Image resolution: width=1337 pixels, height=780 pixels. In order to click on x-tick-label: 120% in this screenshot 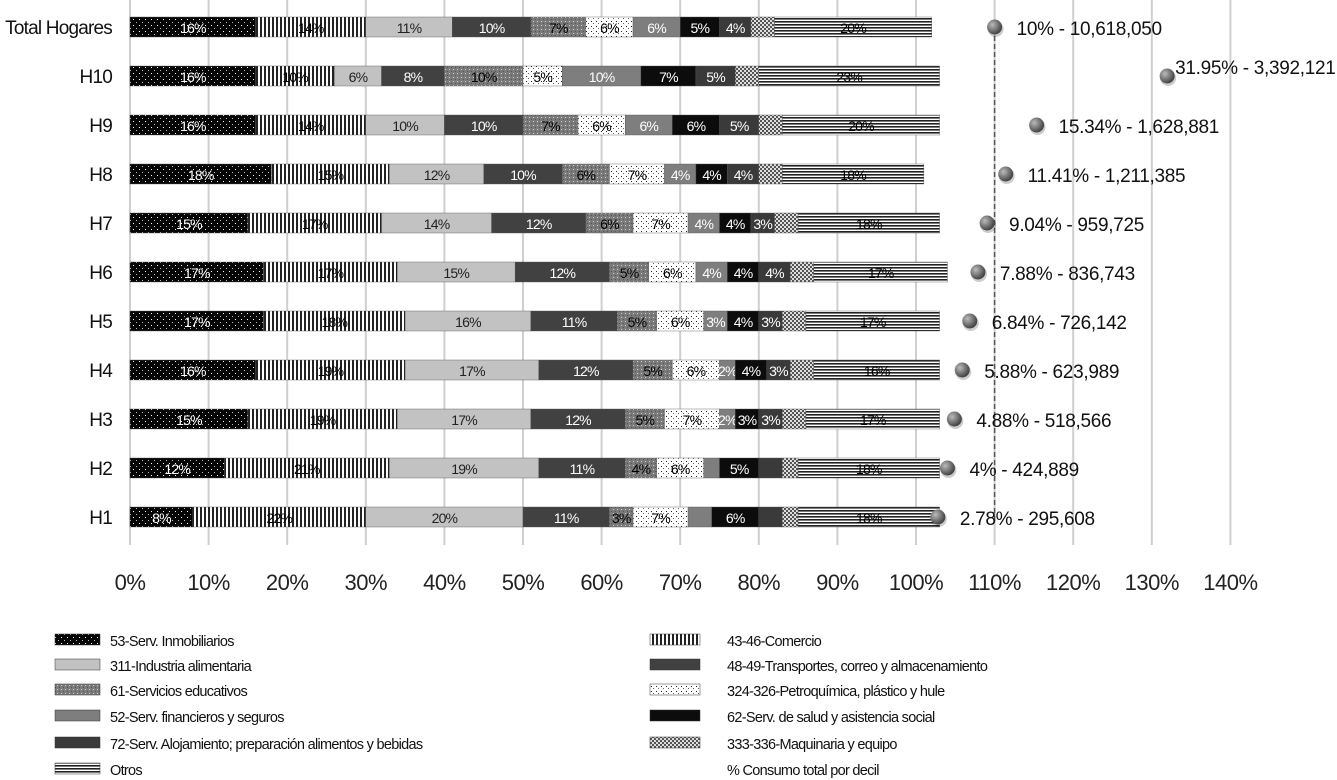, I will do `click(1073, 582)`.